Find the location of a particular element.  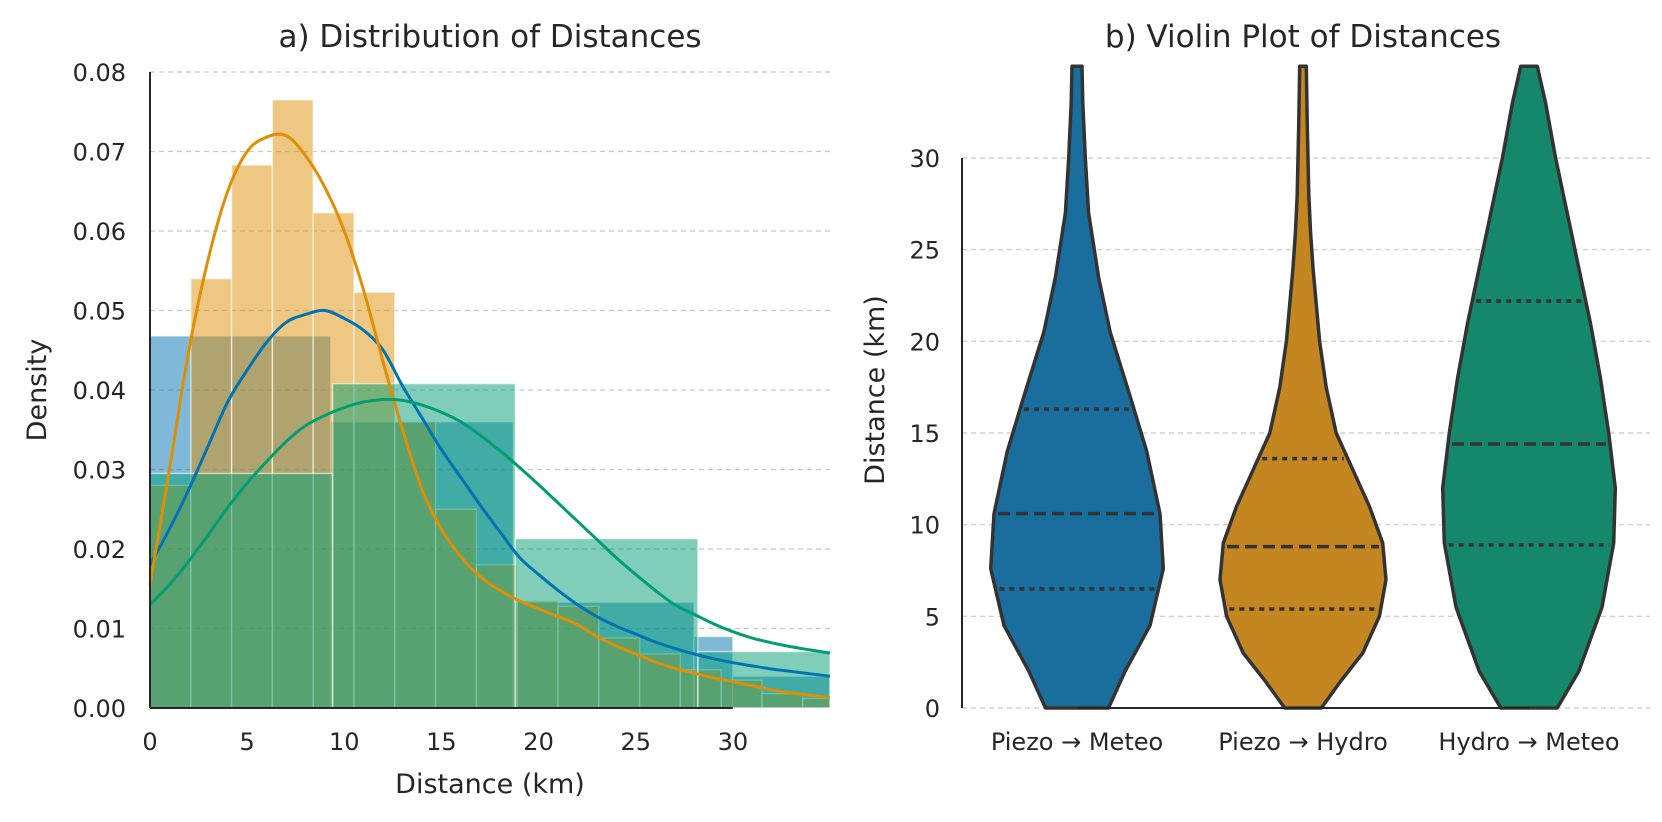

histogram-y-tick-label: 0.04 is located at coordinates (99, 391).